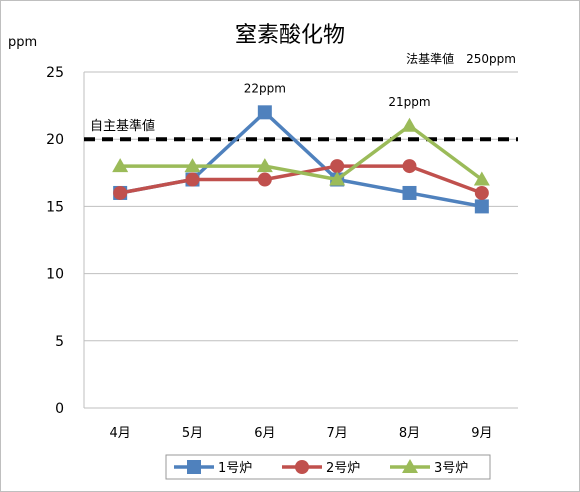 This screenshot has width=580, height=492. Describe the element at coordinates (55, 140) in the screenshot. I see `y-tick-20: 20` at that location.